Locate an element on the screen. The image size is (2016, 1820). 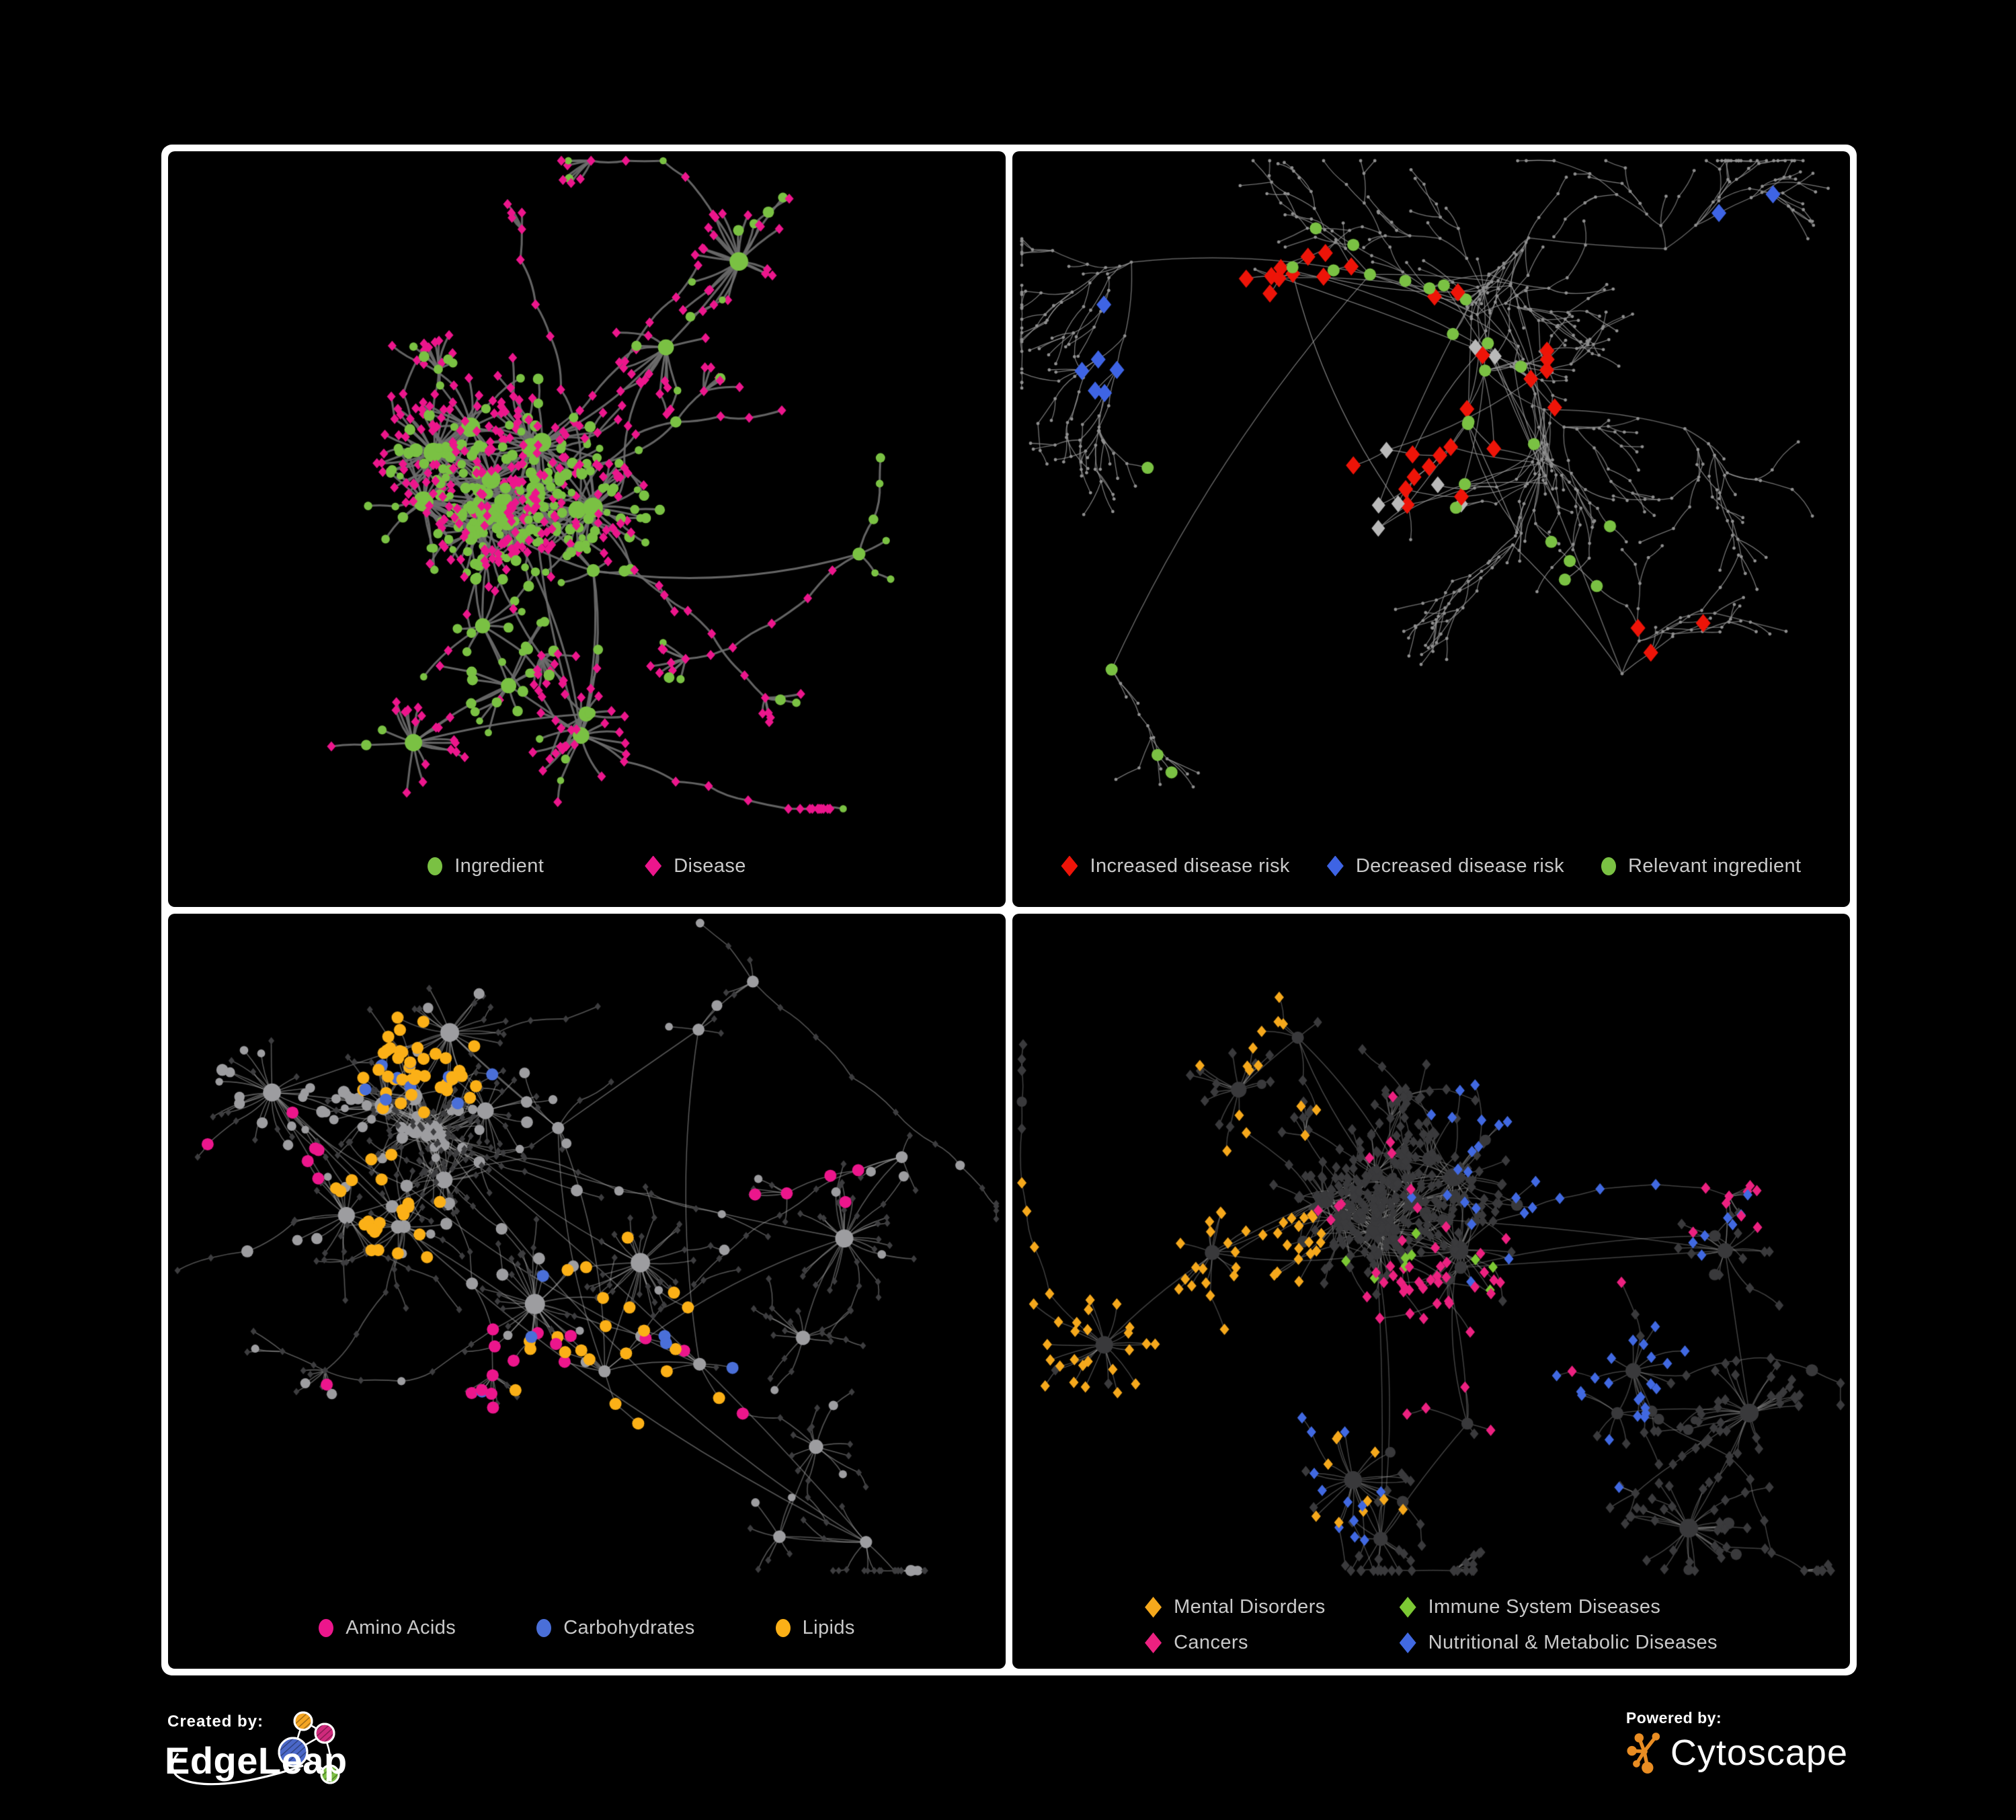
cytoscape-logo-icon is located at coordinates (1643, 1753).